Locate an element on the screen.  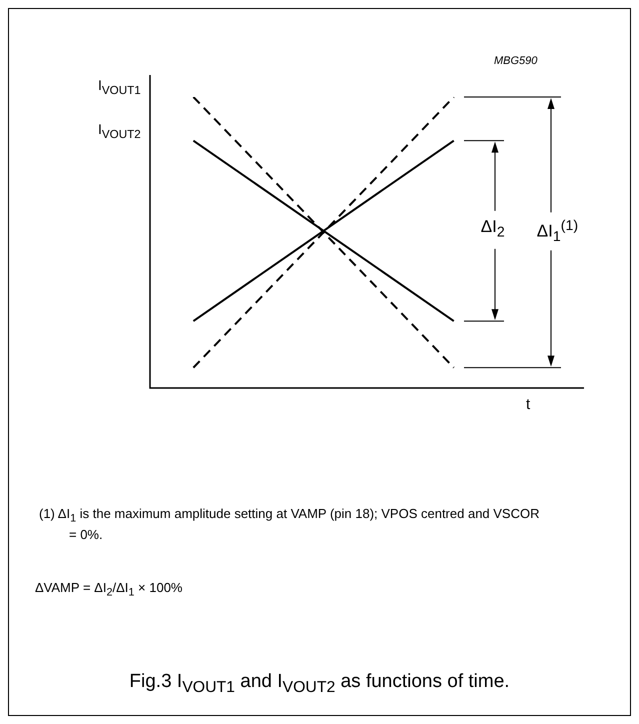
text: (1) ΔI$_{1}$ is the maximum amplitude setting at VAMP (pin 18); VPOS centred and VSCOR = 0%. is located at coordinates (289, 524).